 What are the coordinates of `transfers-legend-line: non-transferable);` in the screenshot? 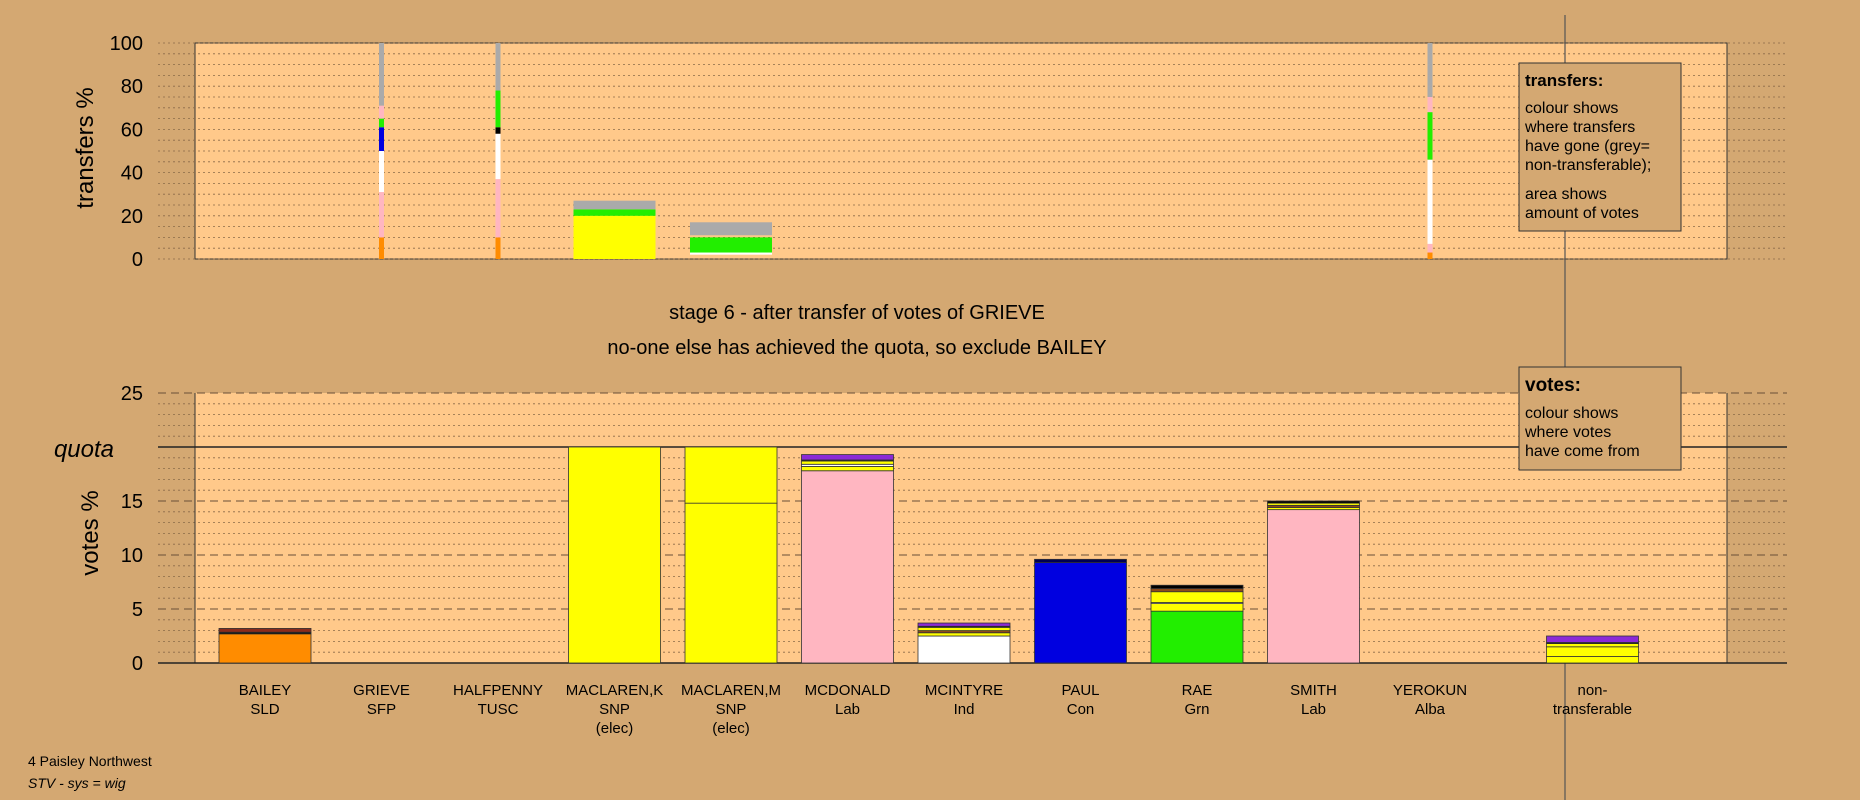 It's located at (1588, 165).